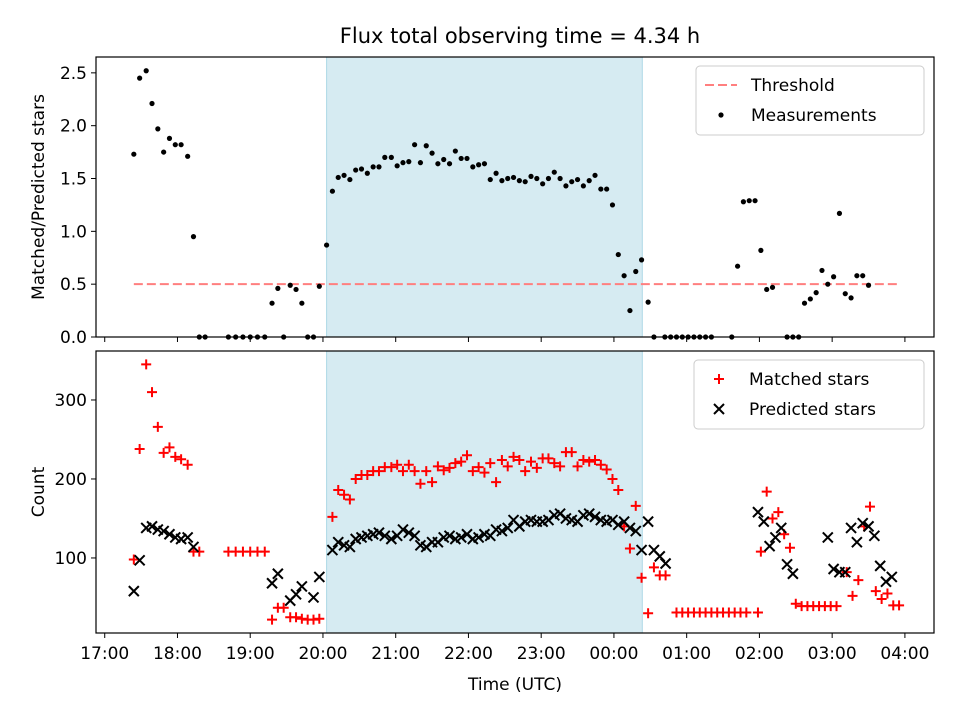  What do you see at coordinates (792, 86) in the screenshot?
I see `legend-label: Threshold` at bounding box center [792, 86].